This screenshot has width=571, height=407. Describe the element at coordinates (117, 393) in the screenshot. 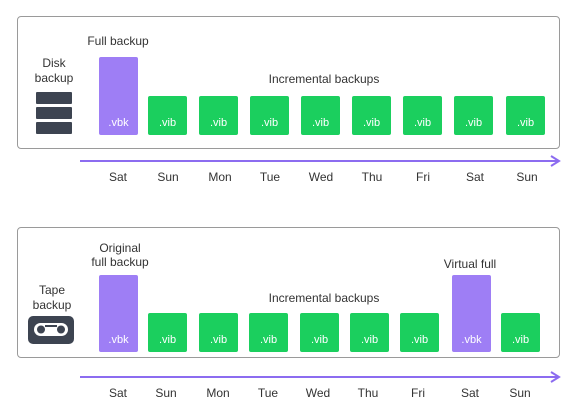

I see `tape-day-label-1: Sat` at that location.